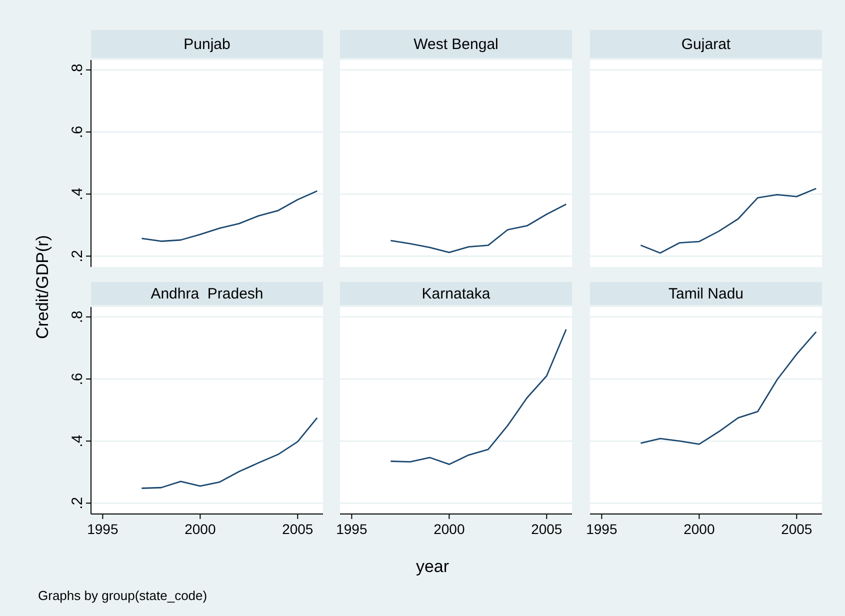 This screenshot has height=616, width=845. Describe the element at coordinates (42, 287) in the screenshot. I see `y-axis-title: Credit/GDP(r)` at that location.